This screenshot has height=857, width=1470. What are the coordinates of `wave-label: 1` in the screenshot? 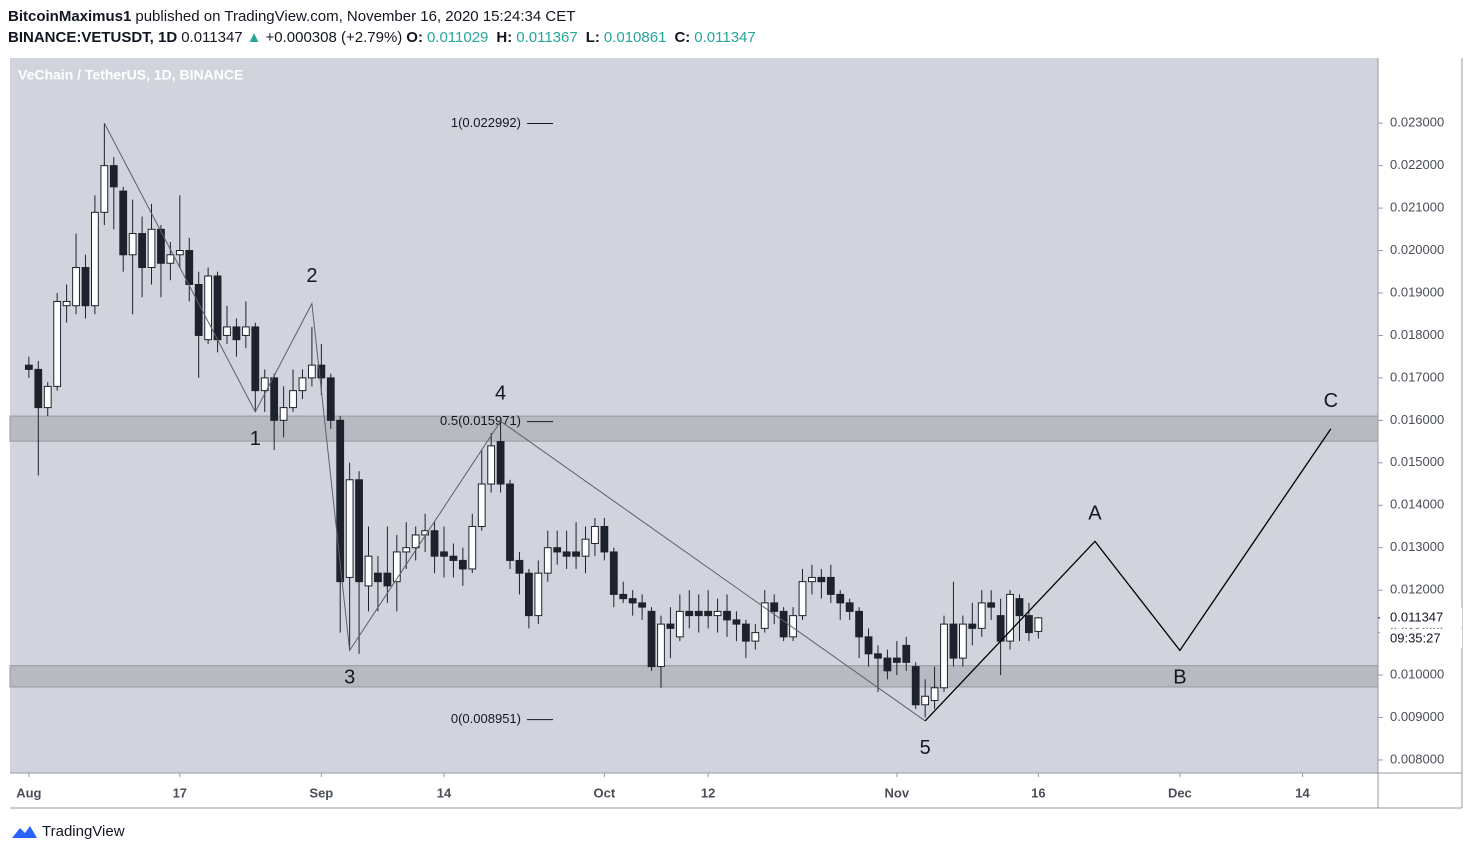 It's located at (255, 439).